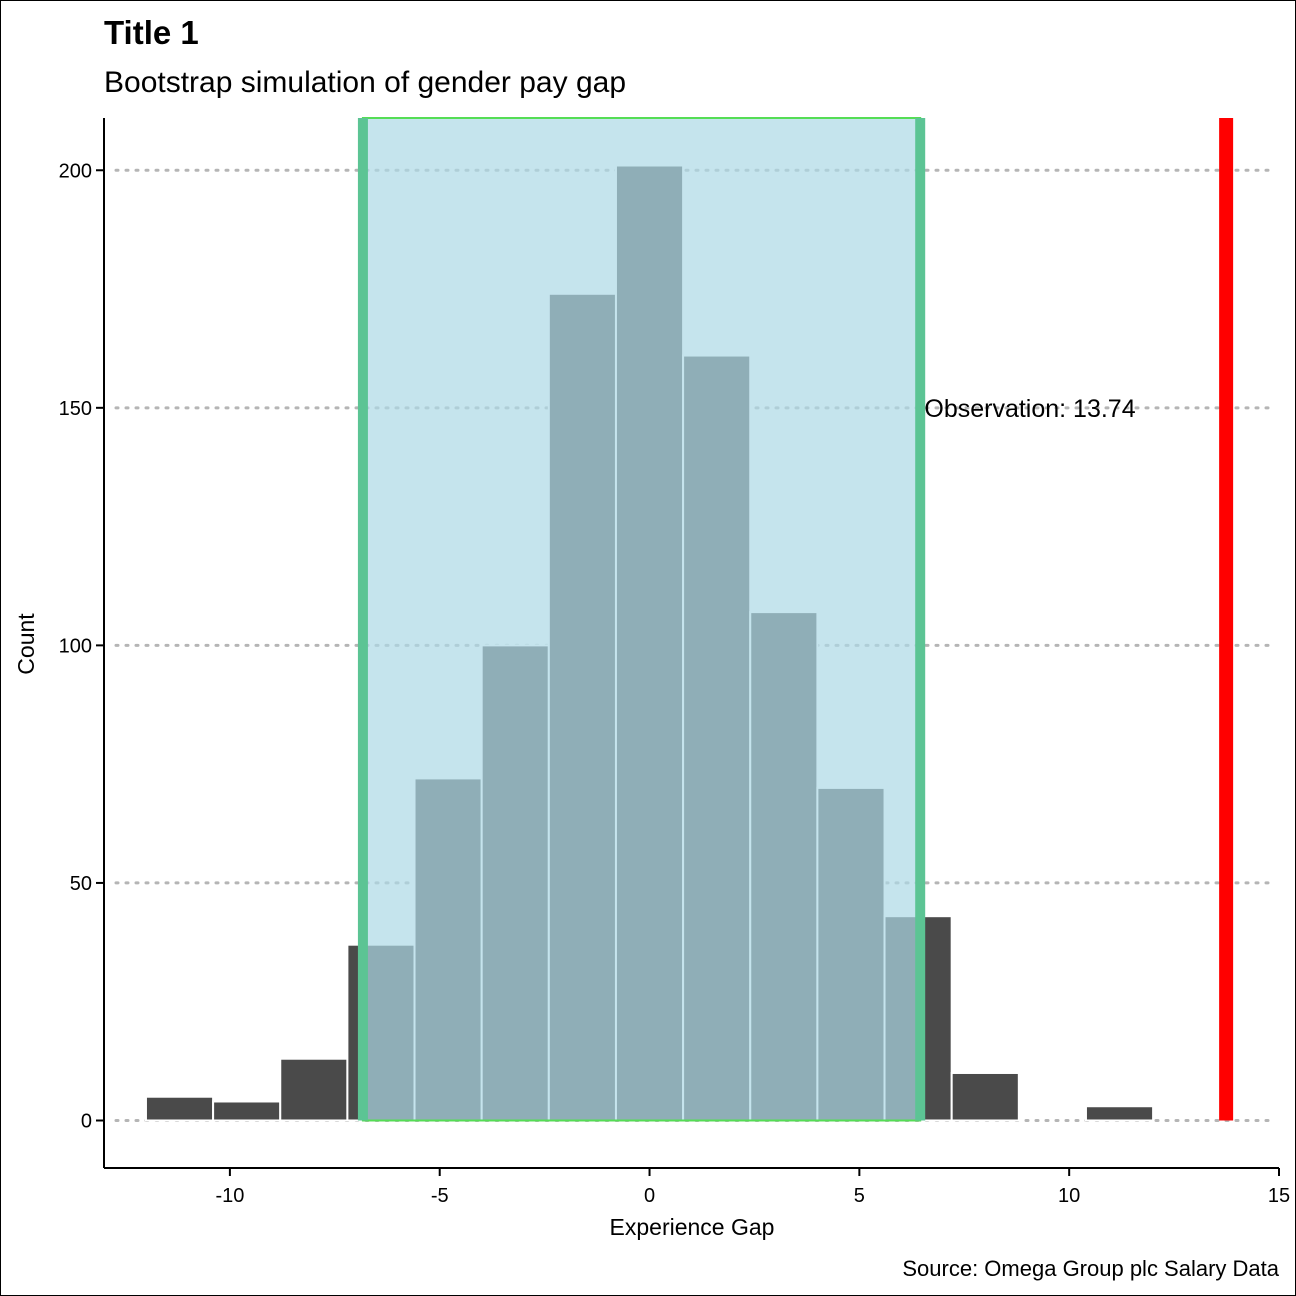  Describe the element at coordinates (229, 1196) in the screenshot. I see `x-tick-label: -10` at that location.